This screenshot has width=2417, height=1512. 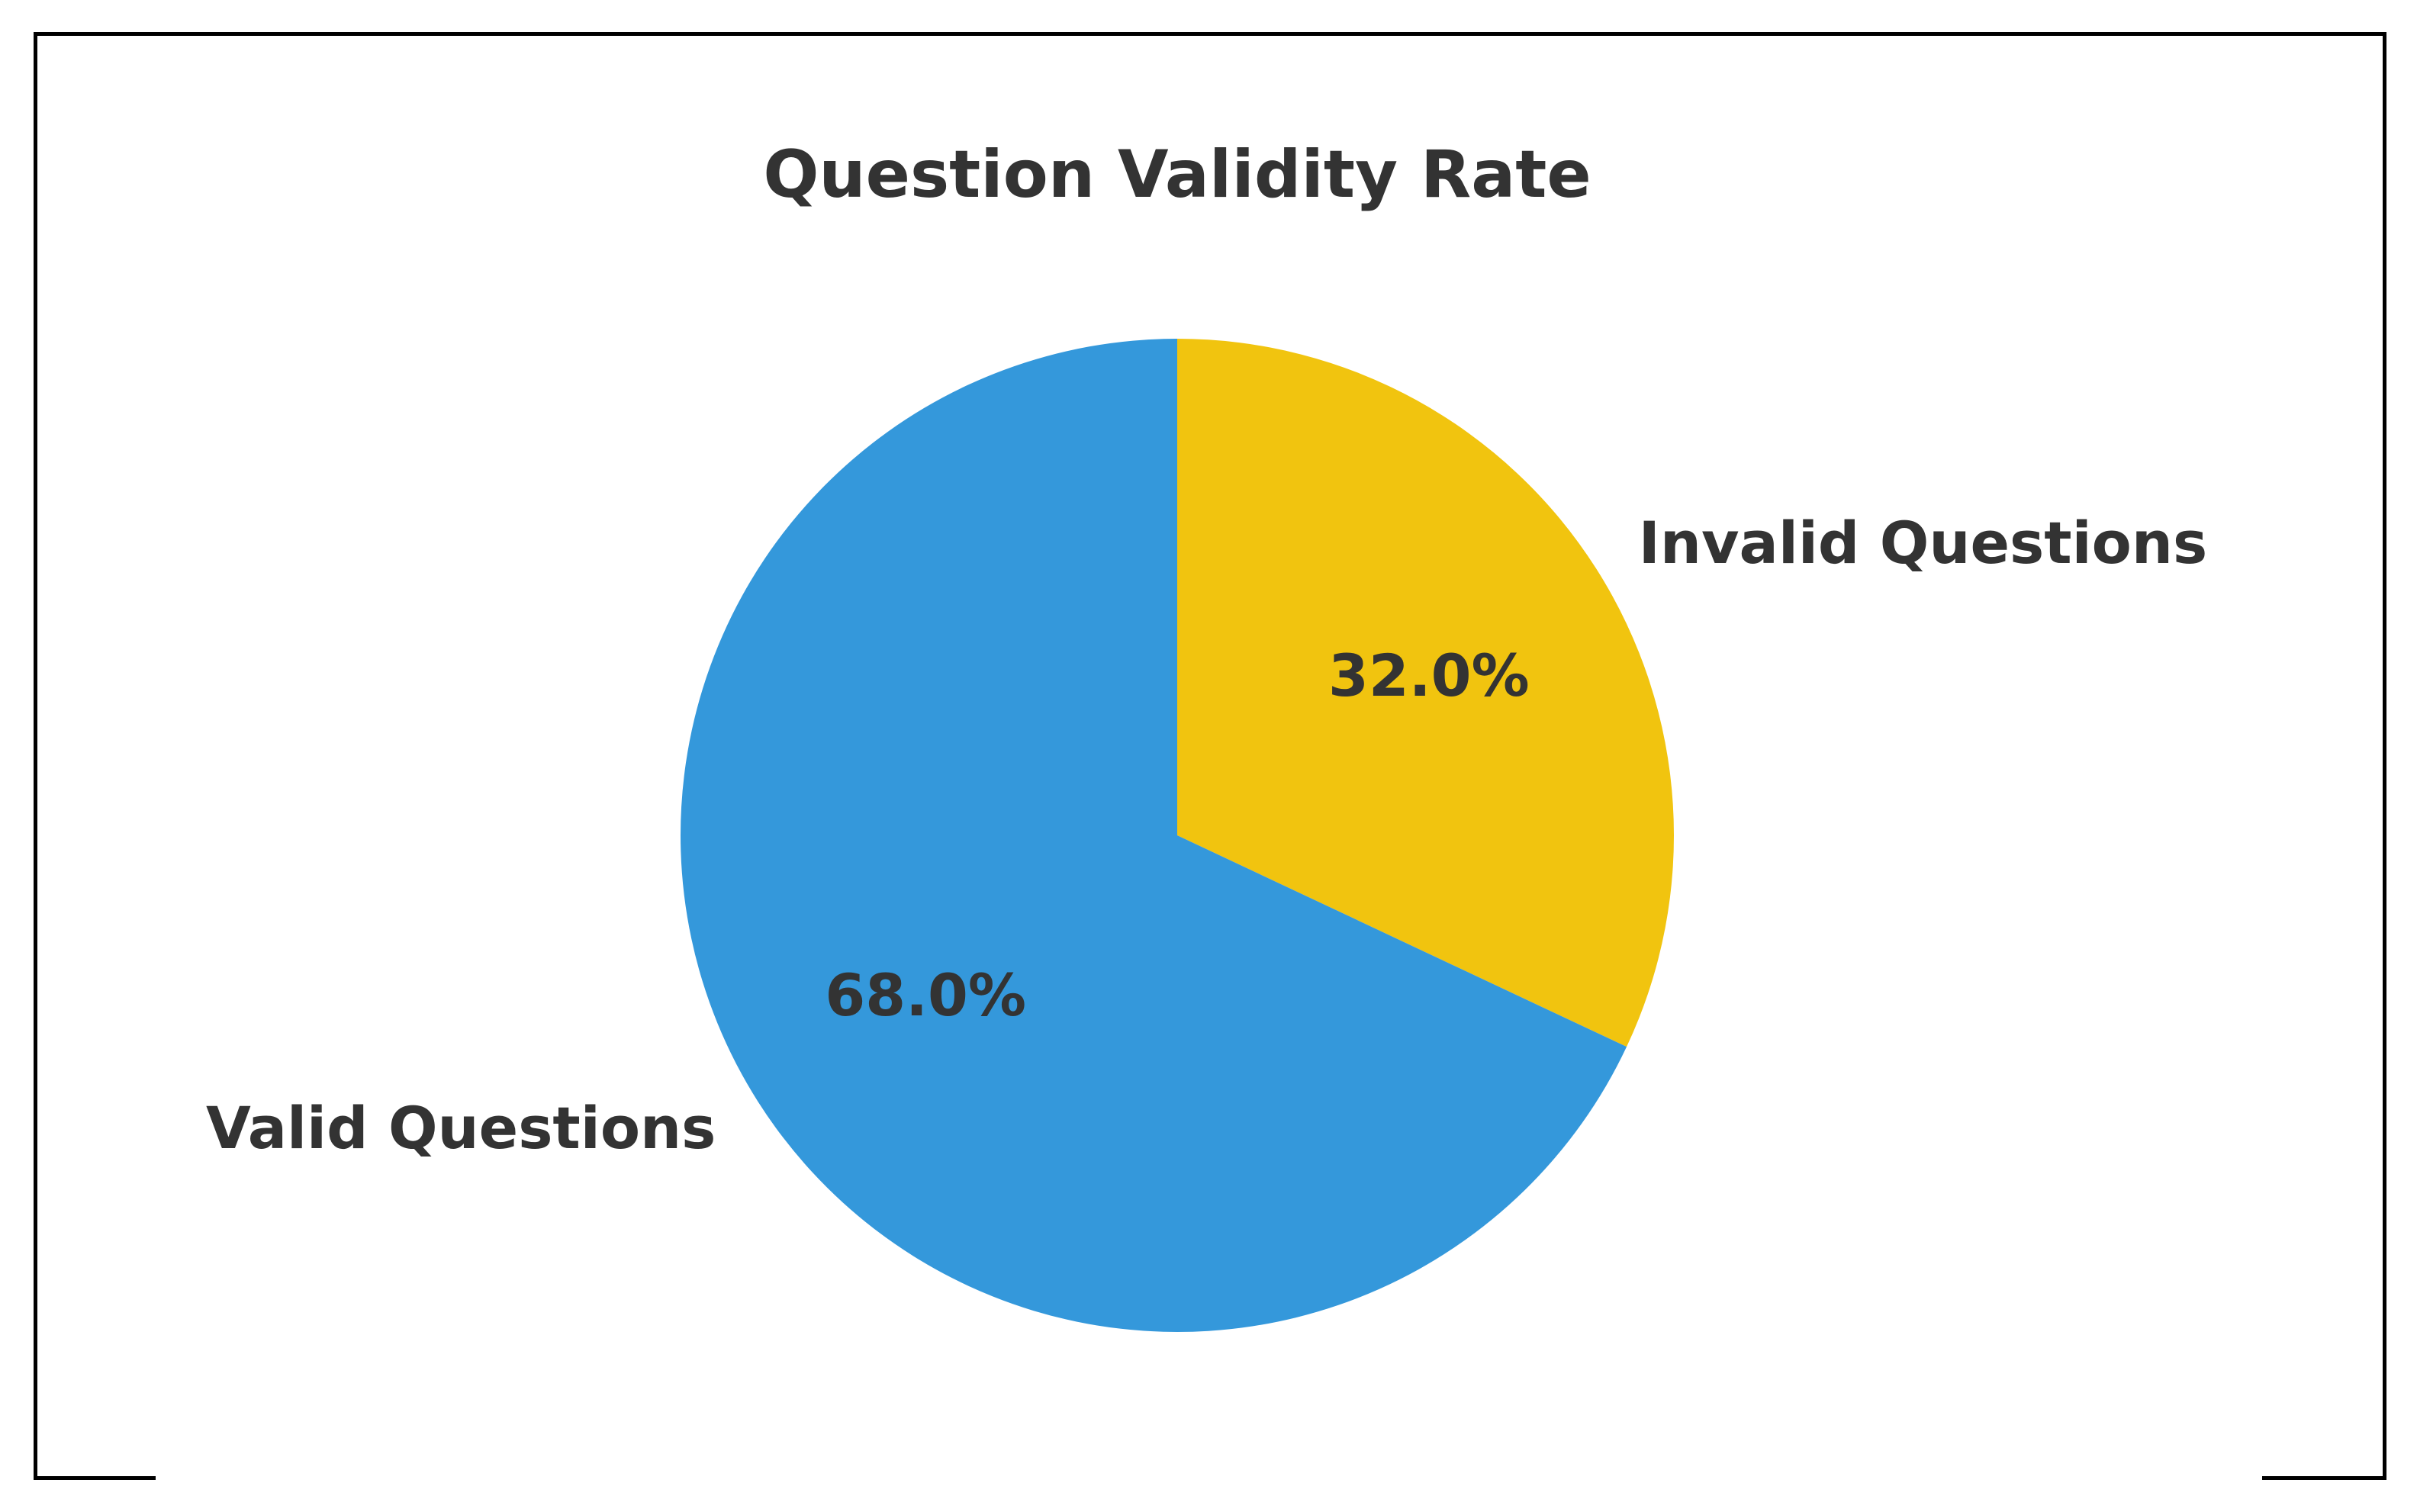 I want to click on chart-title: Question Validity Rate, so click(x=1177, y=175).